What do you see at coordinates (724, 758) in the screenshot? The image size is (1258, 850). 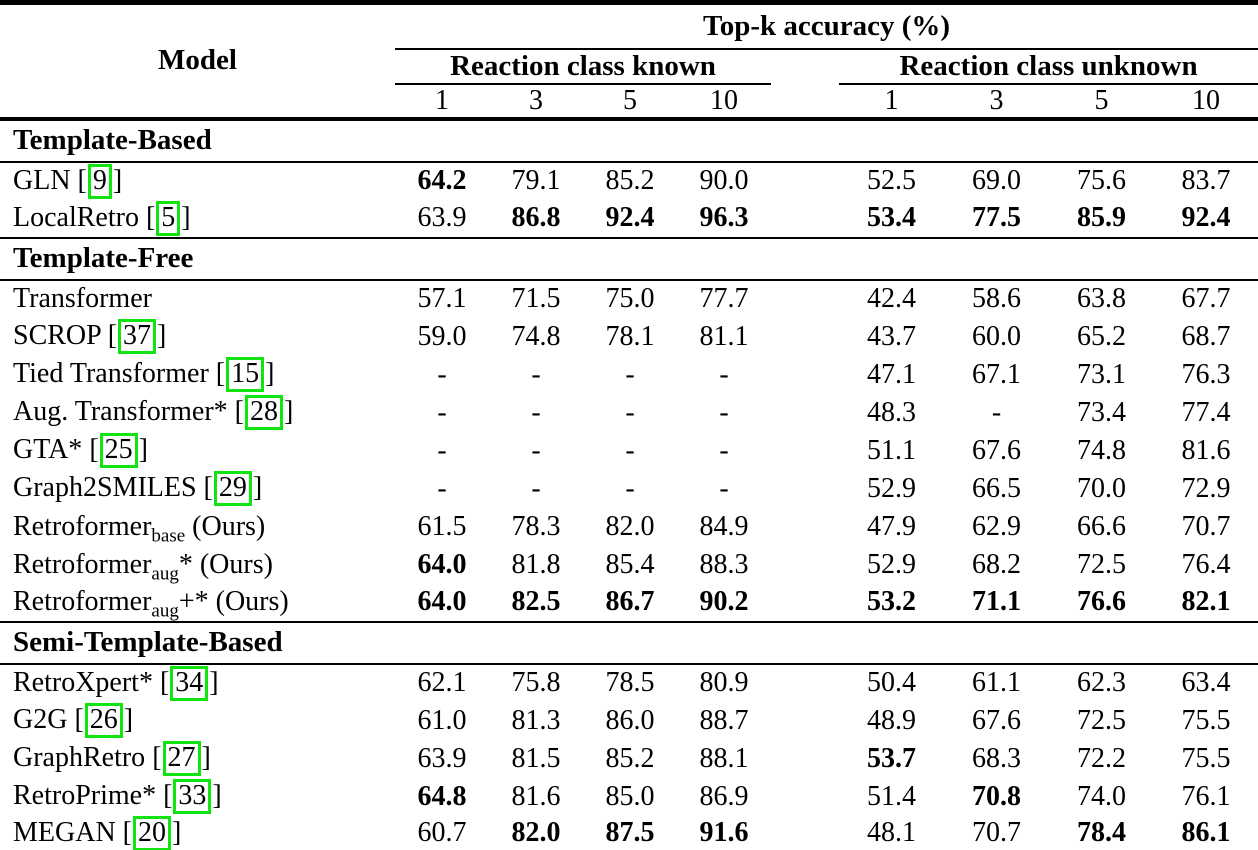 I see `value-cell: 88.1` at bounding box center [724, 758].